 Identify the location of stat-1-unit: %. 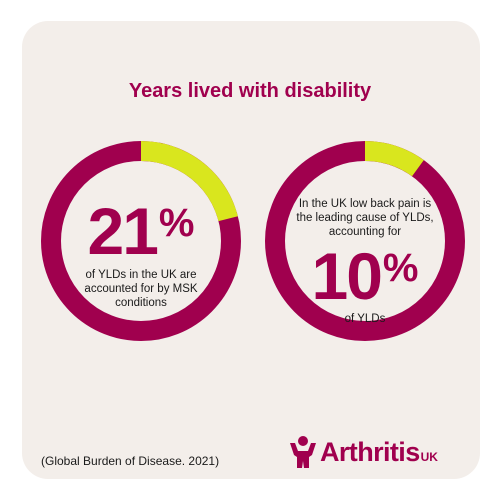
(176, 223).